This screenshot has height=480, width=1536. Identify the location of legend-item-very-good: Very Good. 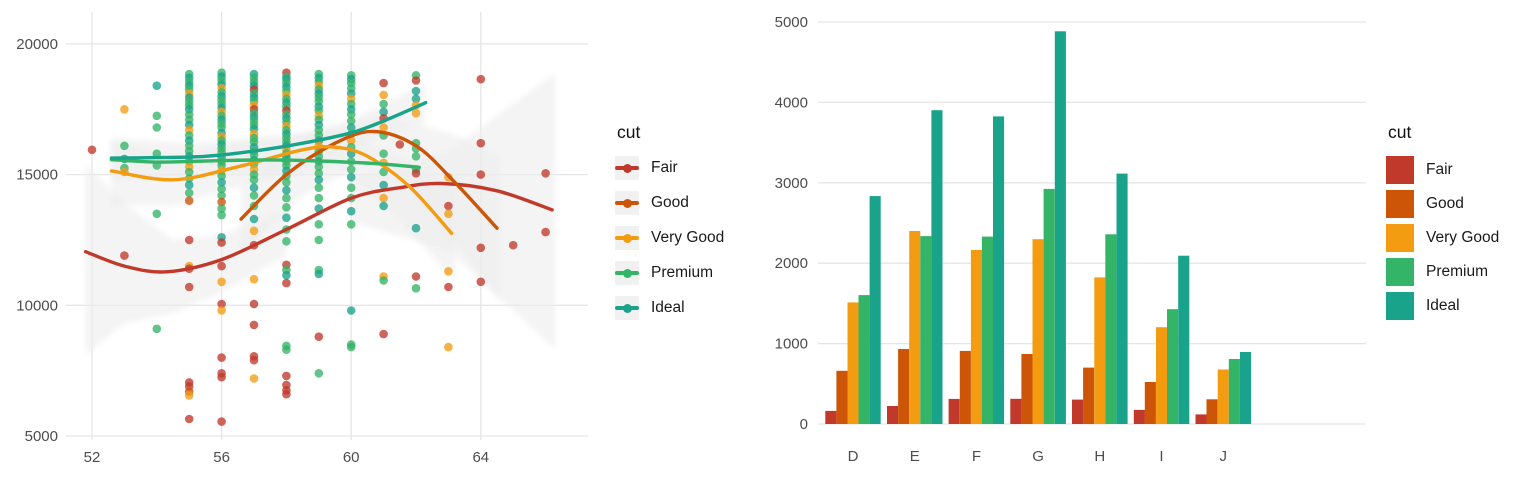
(669, 238).